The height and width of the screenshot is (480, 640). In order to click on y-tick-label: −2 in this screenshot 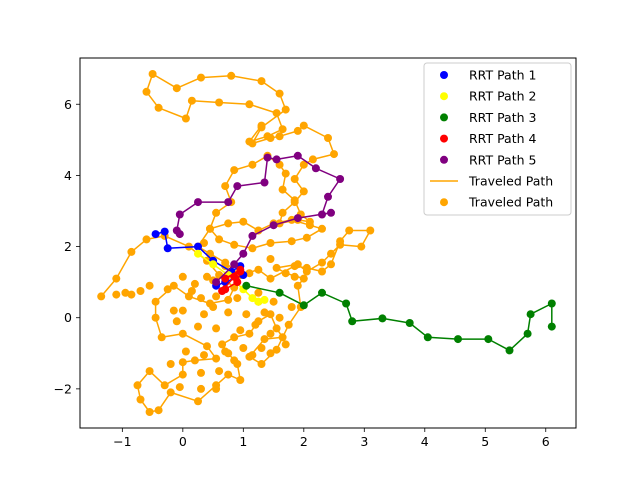, I will do `click(63, 388)`.